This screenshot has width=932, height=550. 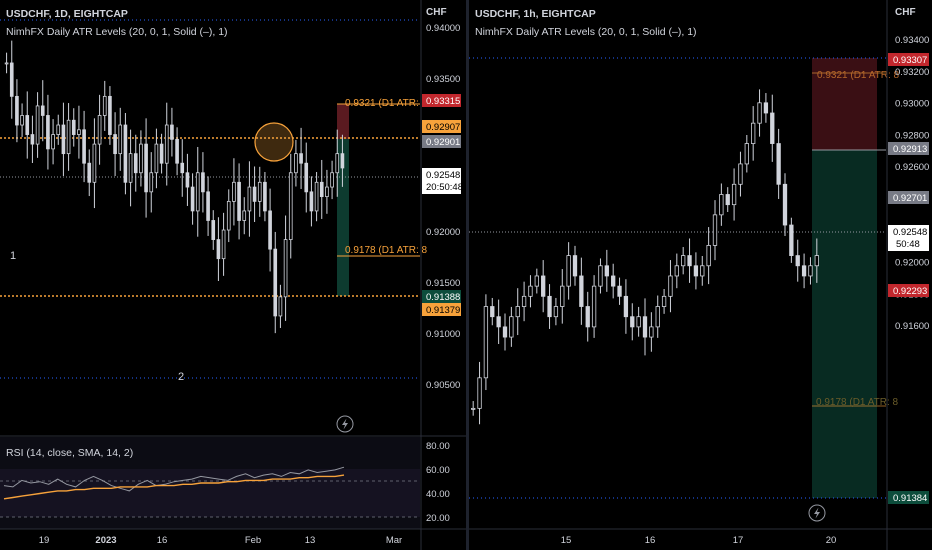 I want to click on right-badge-last-price-text: 0.92548, so click(x=910, y=232).